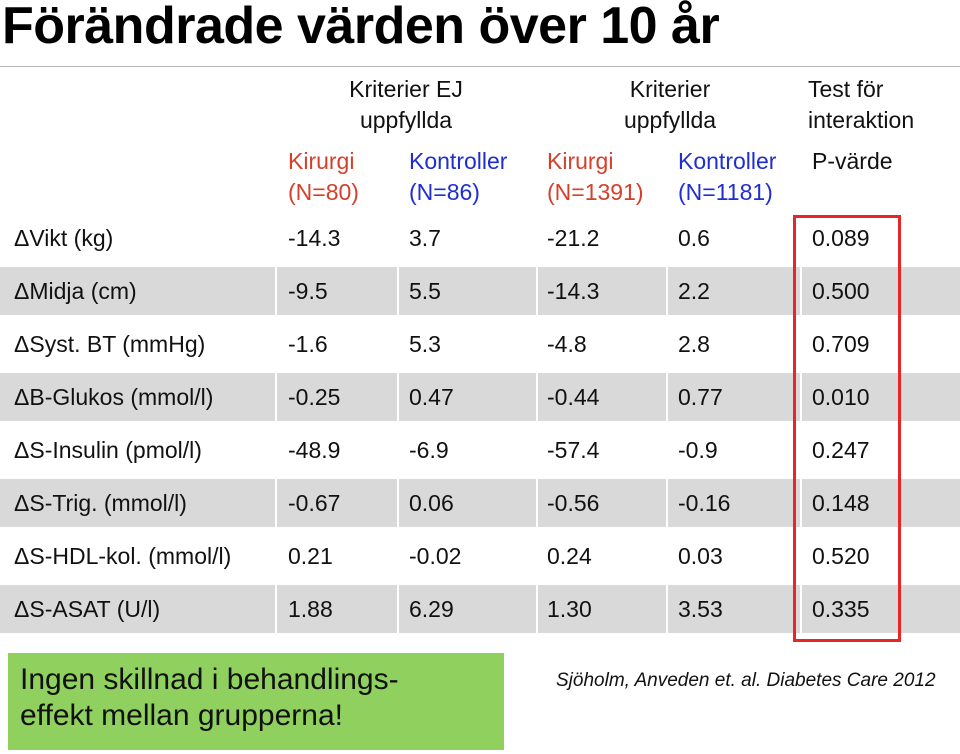  What do you see at coordinates (841, 344) in the screenshot?
I see `p-value-cell: 0.709` at bounding box center [841, 344].